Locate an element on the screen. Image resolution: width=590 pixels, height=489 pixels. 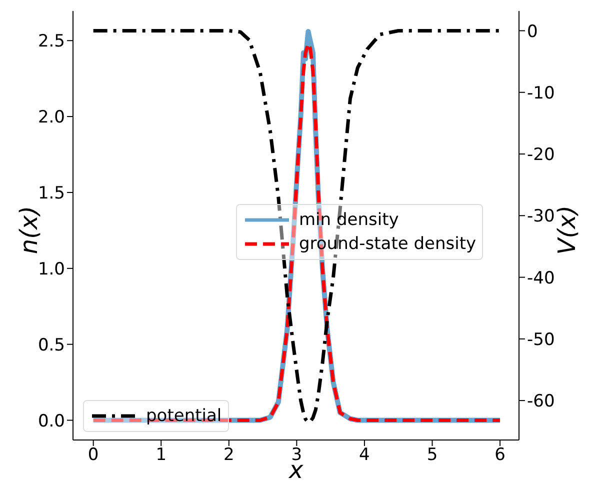
legend-label: ground-state density is located at coordinates (387, 244).